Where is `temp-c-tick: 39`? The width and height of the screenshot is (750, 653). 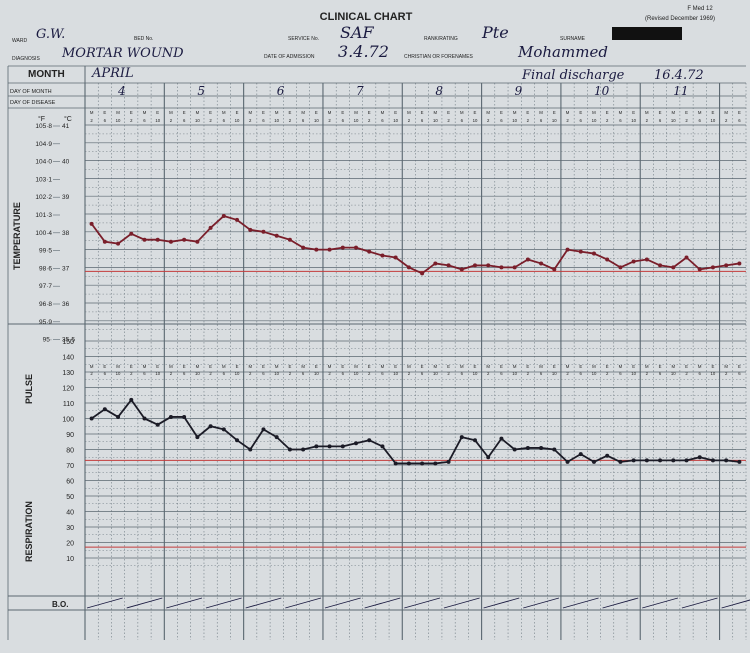
temp-c-tick: 39 is located at coordinates (66, 197).